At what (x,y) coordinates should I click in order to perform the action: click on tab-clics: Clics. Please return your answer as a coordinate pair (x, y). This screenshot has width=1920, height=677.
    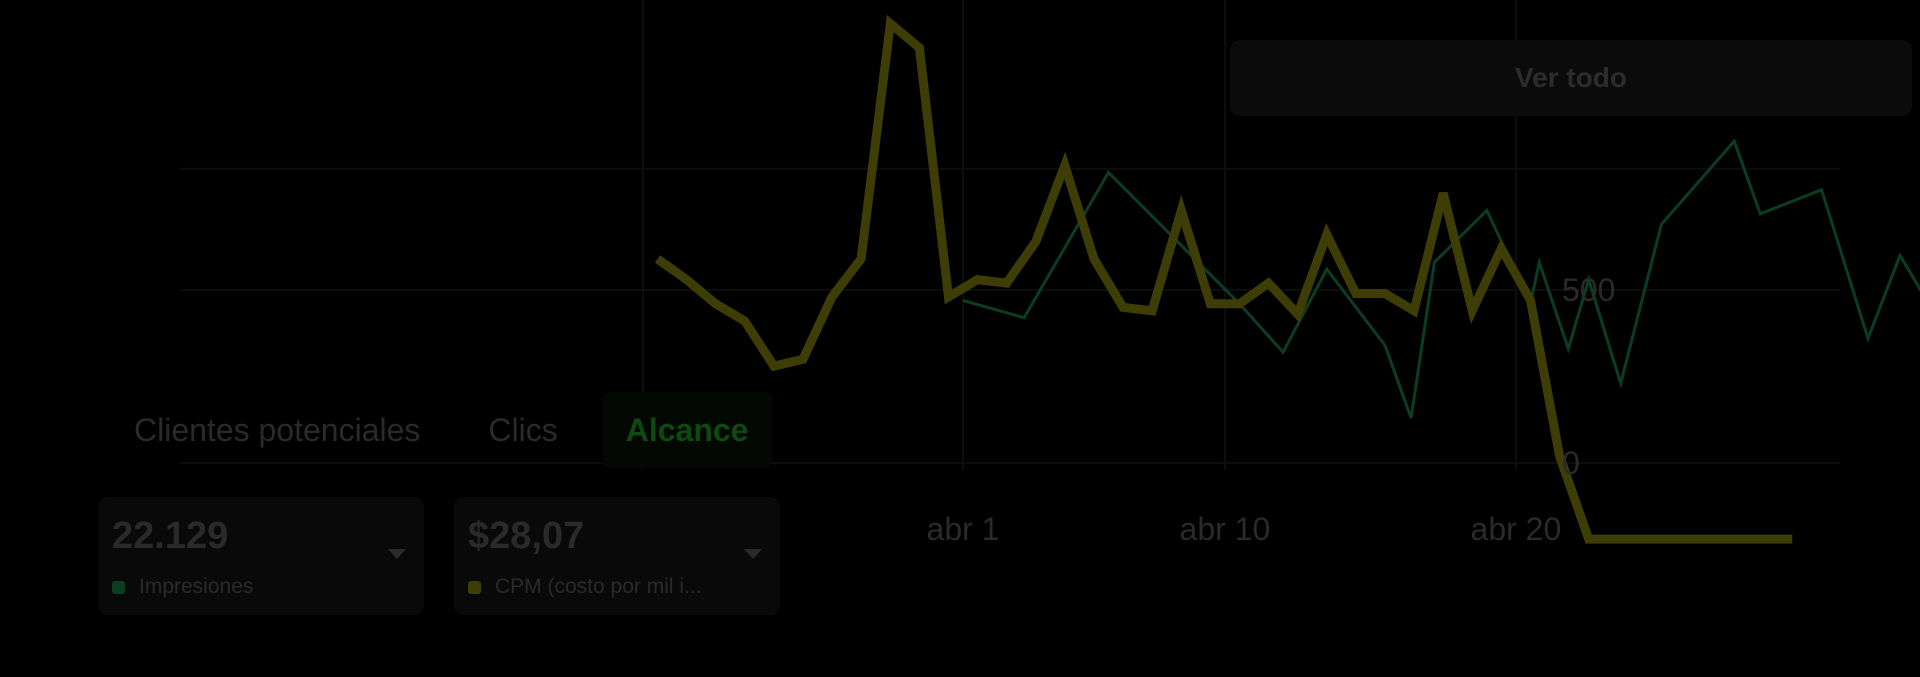
    Looking at the image, I should click on (523, 429).